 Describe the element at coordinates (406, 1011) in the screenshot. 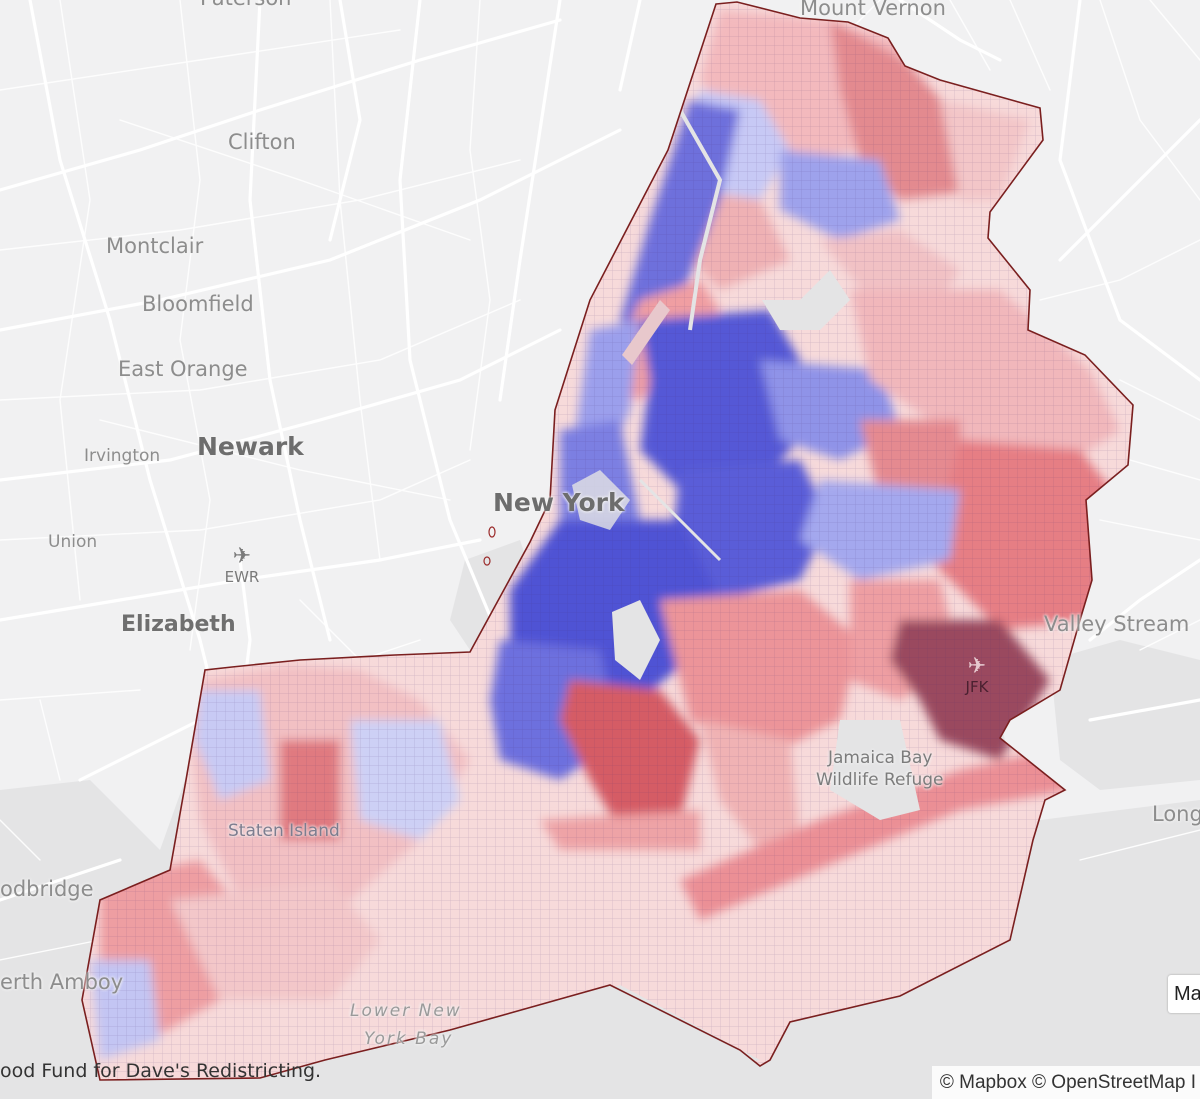

I see `label-lower-bay-line1: Lower New` at that location.